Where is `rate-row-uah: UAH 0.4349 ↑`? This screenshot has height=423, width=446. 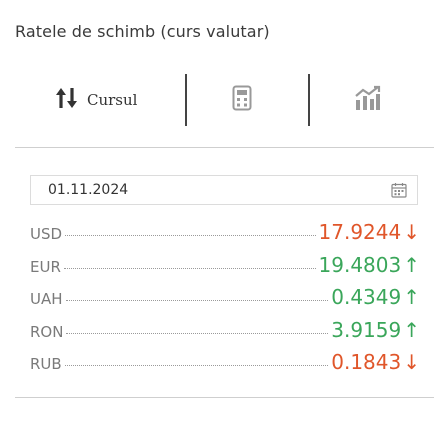
rate-row-uah: UAH 0.4349 ↑ is located at coordinates (225, 301).